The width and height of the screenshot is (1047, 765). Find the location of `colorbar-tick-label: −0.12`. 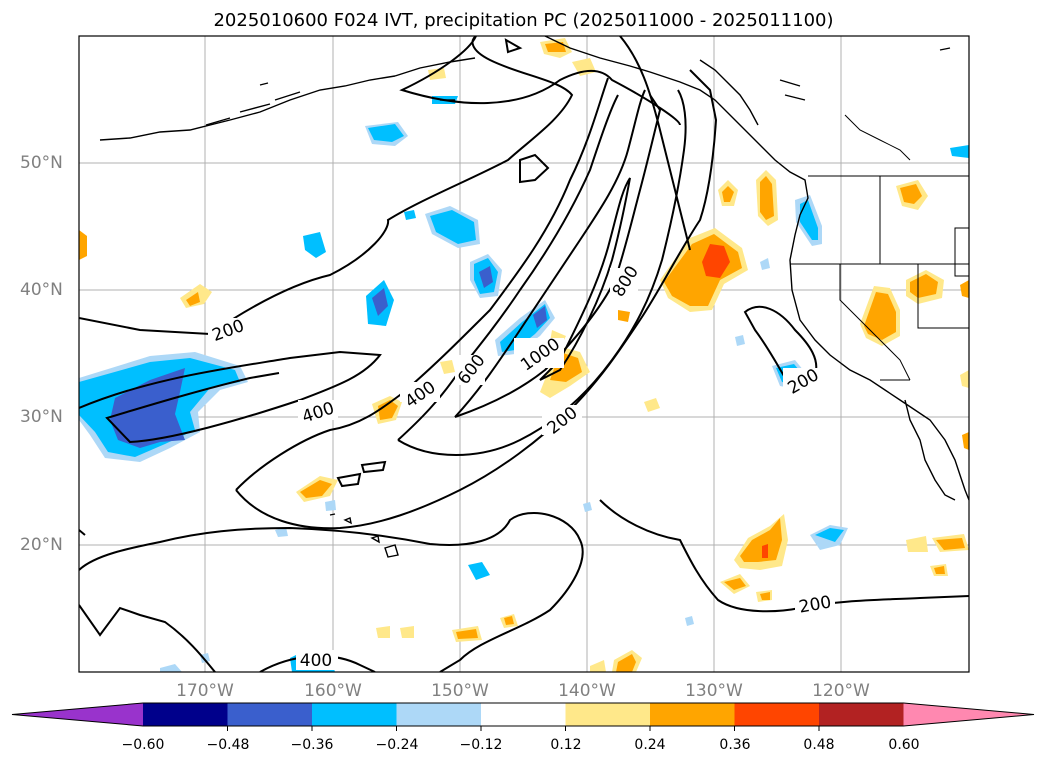

colorbar-tick-label: −0.12 is located at coordinates (481, 745).